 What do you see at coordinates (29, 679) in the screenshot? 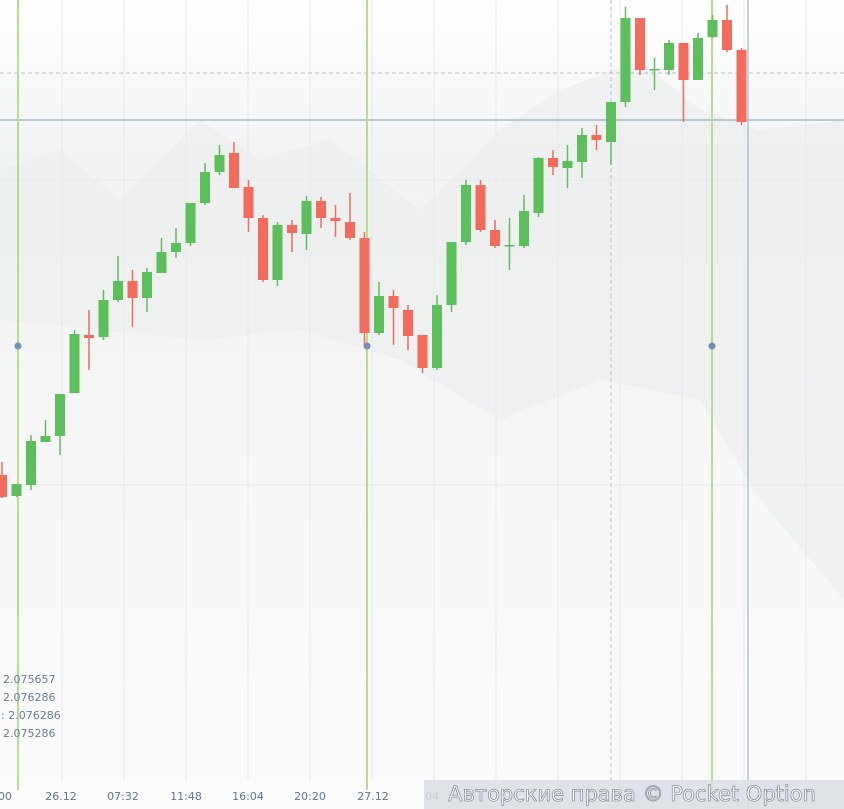
I see `ohlc-info: 2.075657` at bounding box center [29, 679].